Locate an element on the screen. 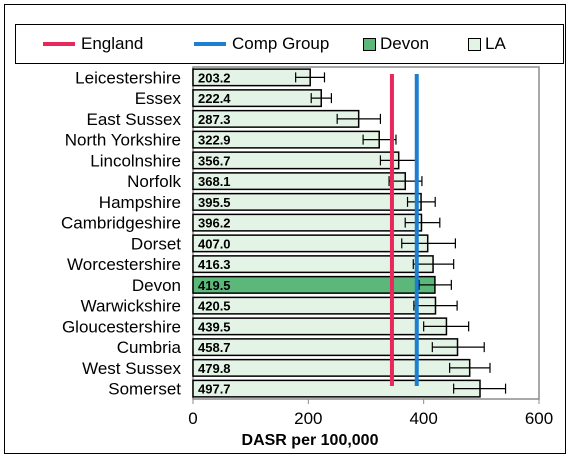  legend-label-la: LA is located at coordinates (495, 43).